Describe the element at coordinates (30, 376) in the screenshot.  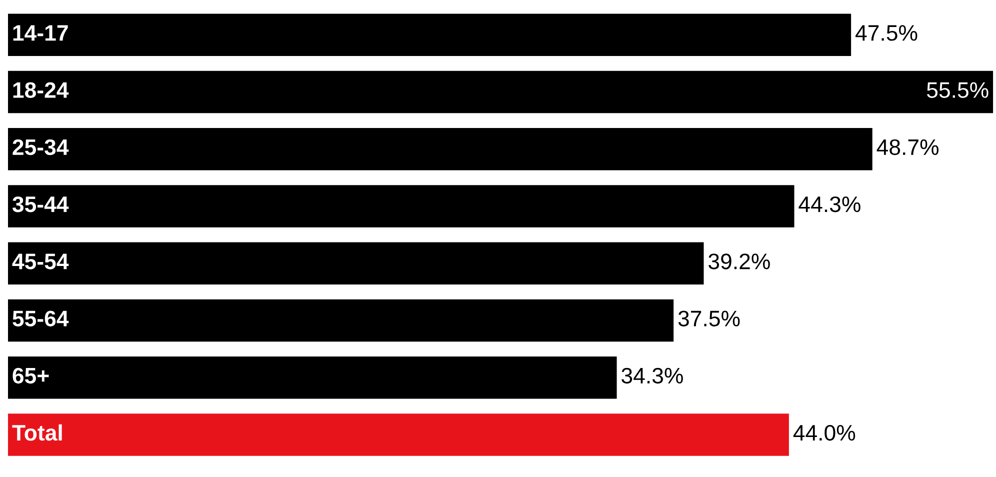
I see `y-tick-label: 65+` at that location.